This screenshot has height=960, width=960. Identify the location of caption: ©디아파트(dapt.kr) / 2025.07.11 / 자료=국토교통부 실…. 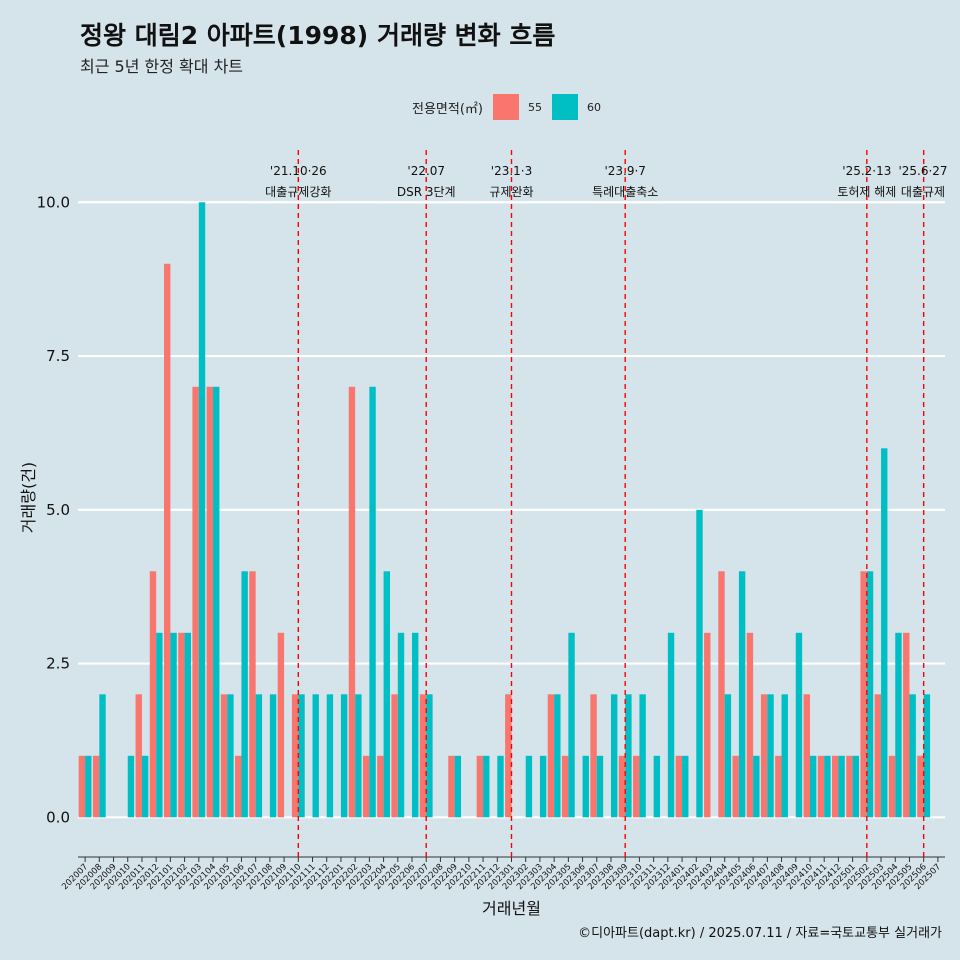
(760, 933).